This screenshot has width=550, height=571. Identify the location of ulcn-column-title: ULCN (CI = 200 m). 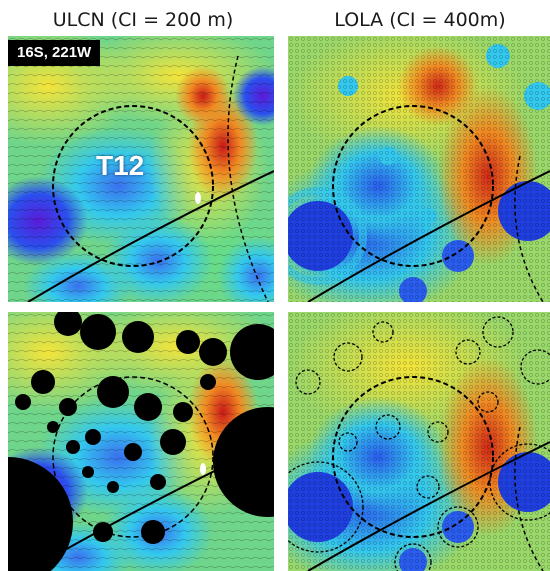
(143, 20).